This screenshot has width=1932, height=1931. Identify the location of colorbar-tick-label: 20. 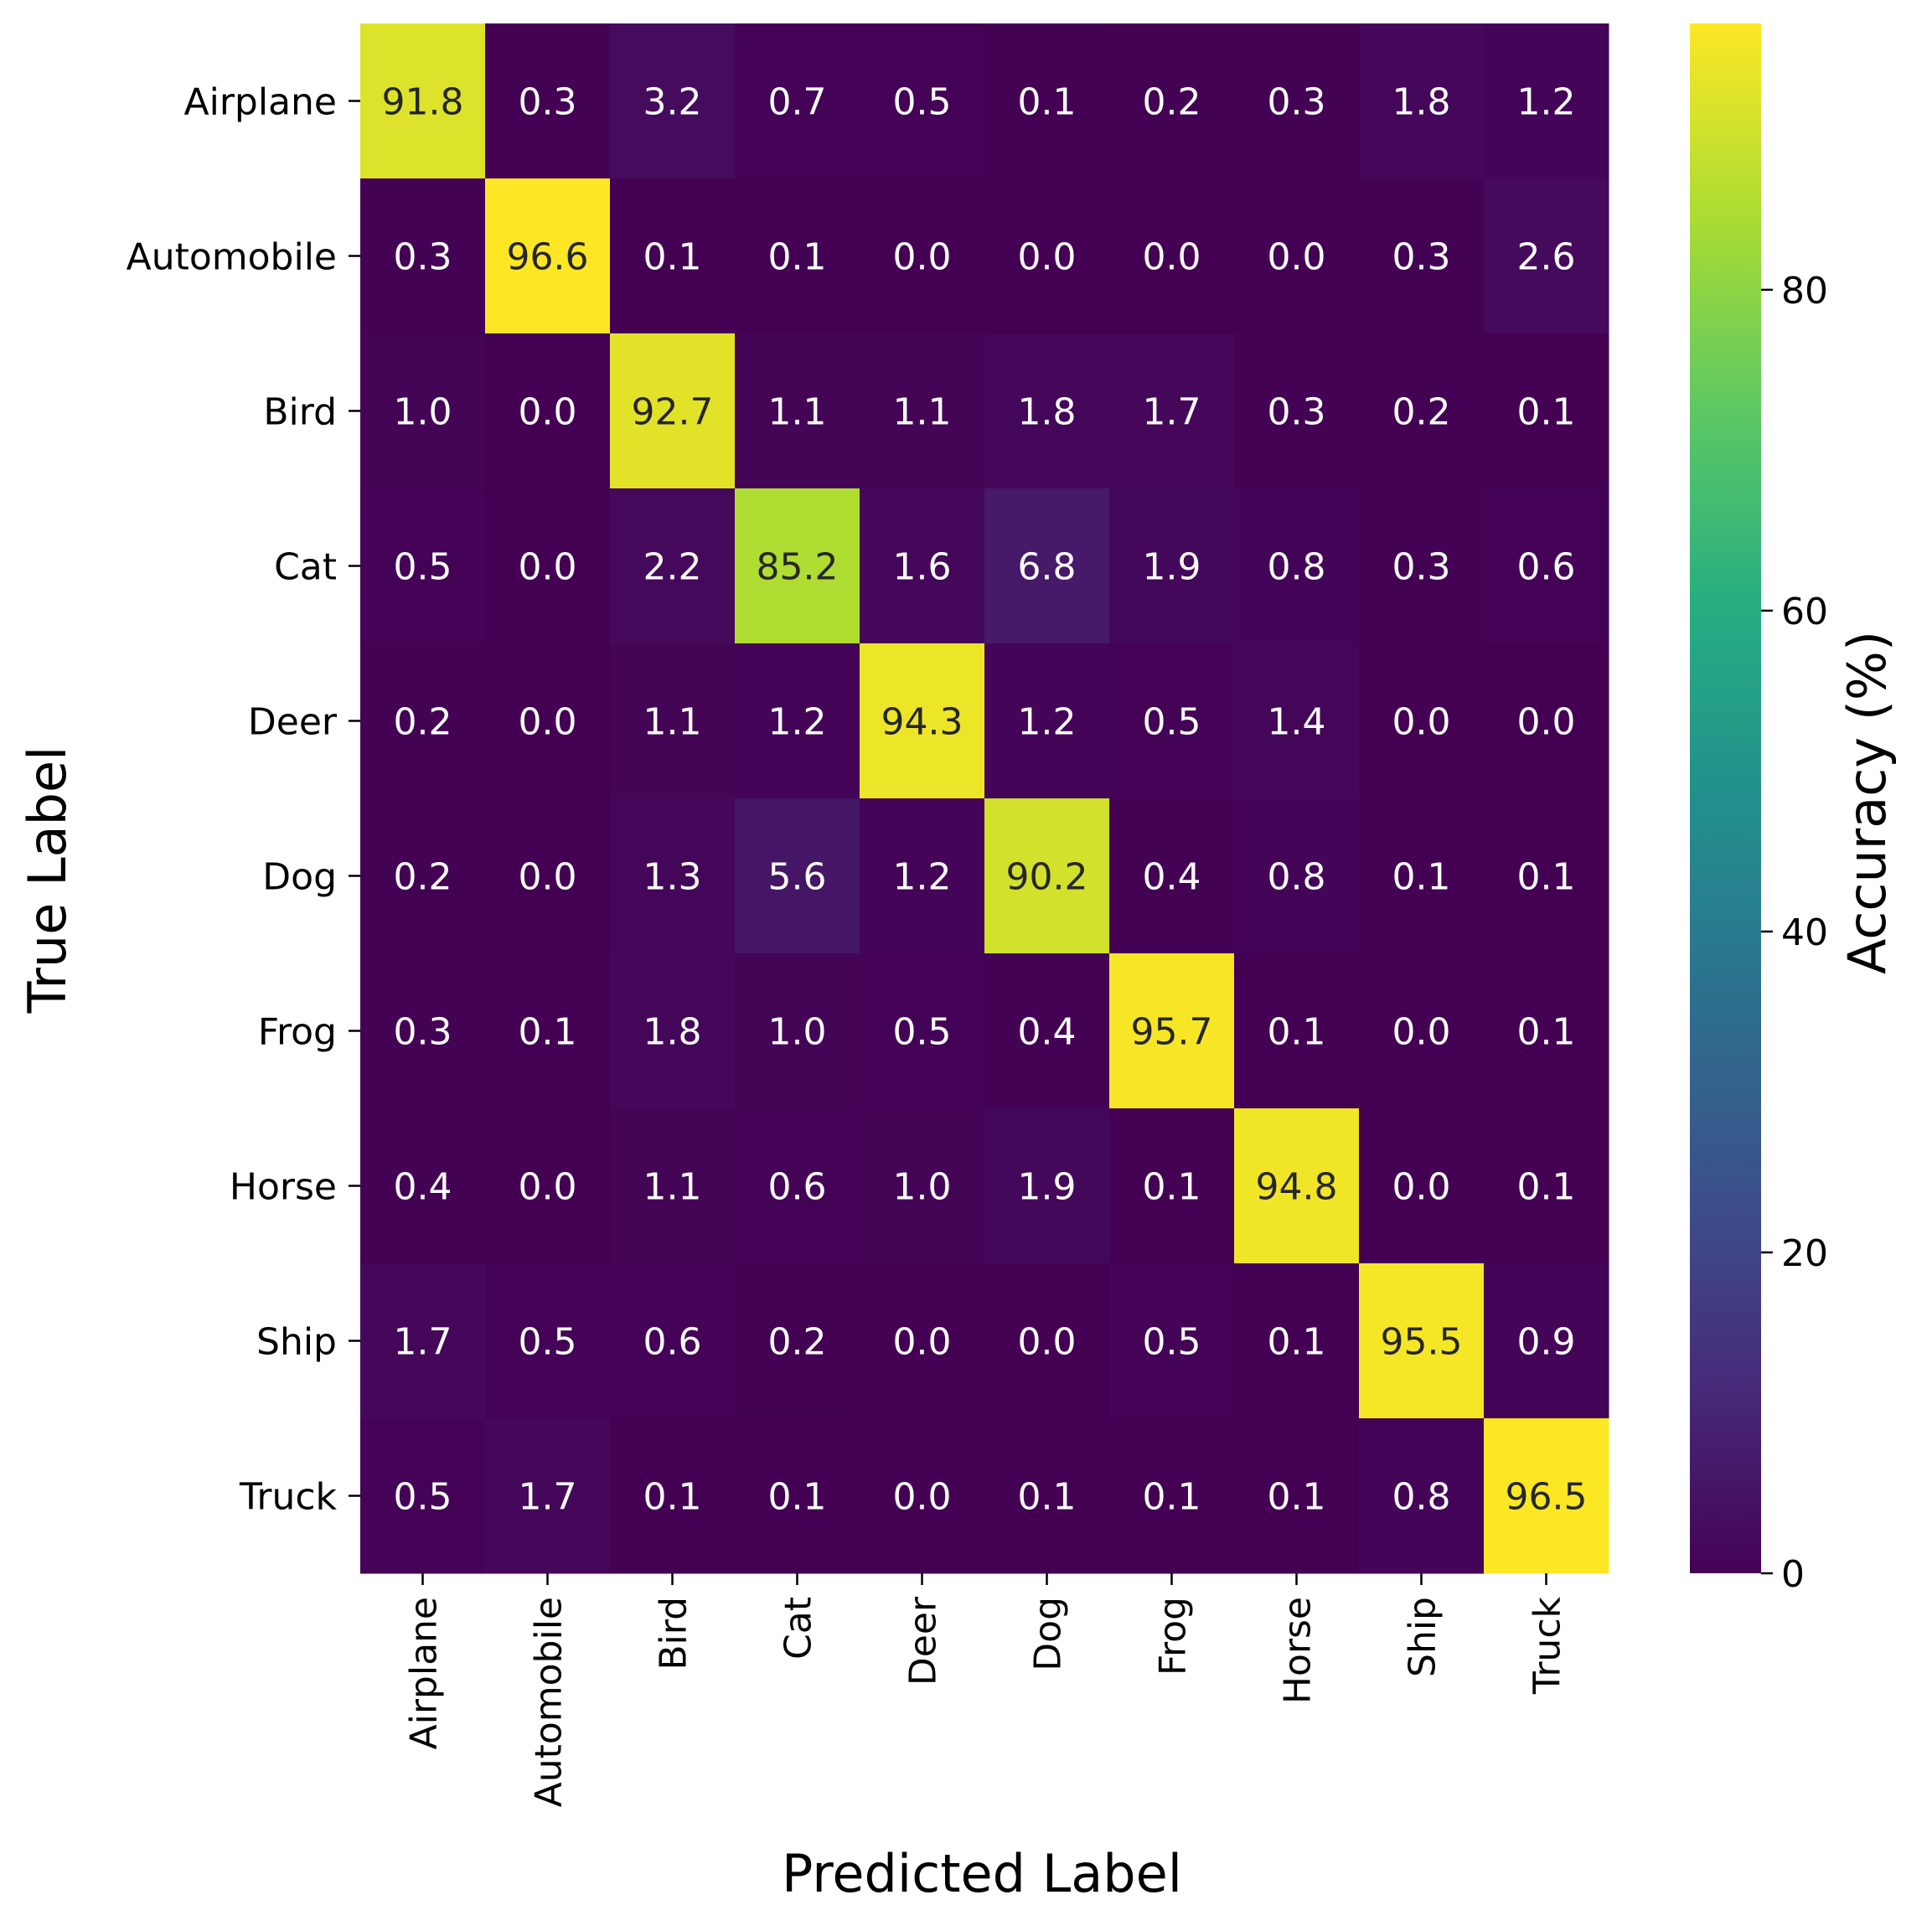
(1804, 1253).